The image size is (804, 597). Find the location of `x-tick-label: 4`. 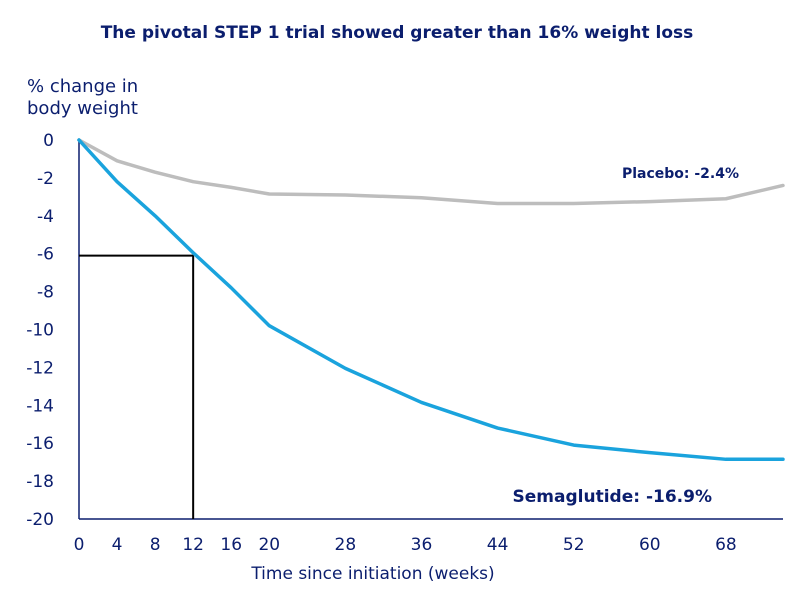

x-tick-label: 4 is located at coordinates (117, 545).